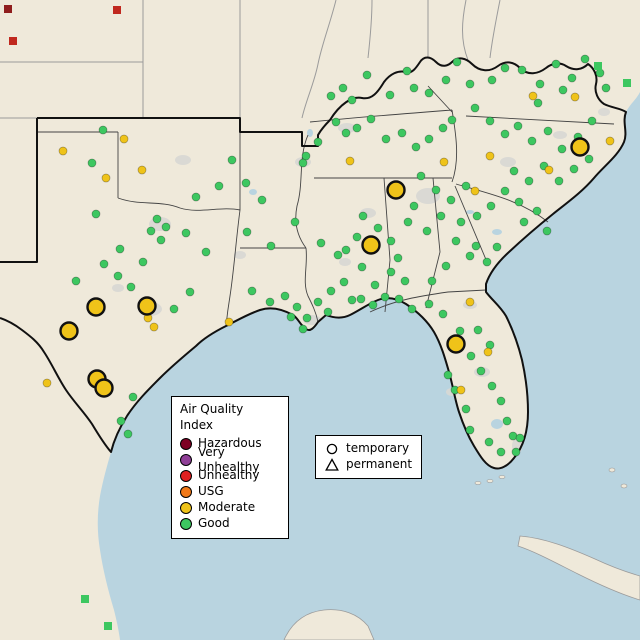  I want to click on aqi-legend-item: USG, so click(230, 492).